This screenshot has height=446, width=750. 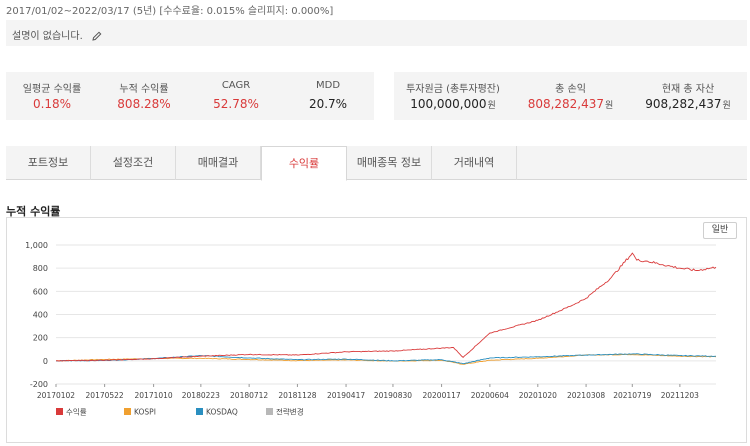 I want to click on tab-portfolio-info: 포트정보, so click(x=48, y=163).